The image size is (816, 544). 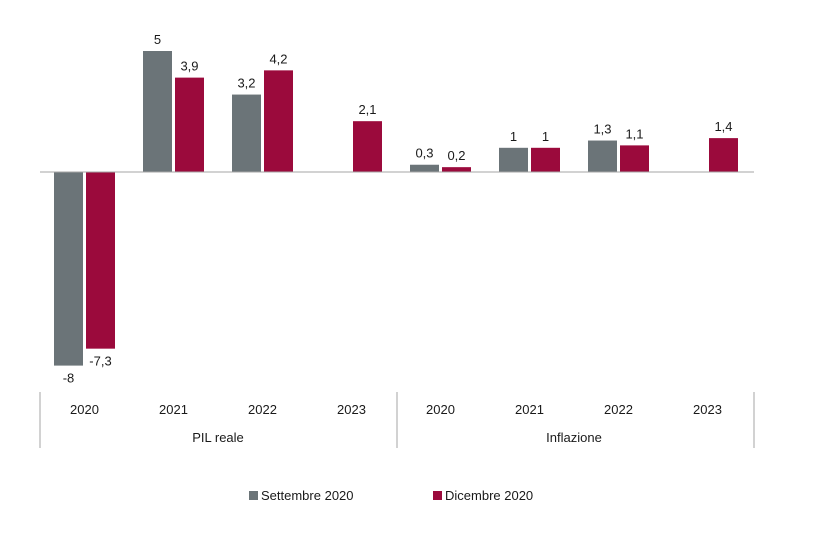 What do you see at coordinates (513, 136) in the screenshot?
I see `data-label-settembre-5: 1` at bounding box center [513, 136].